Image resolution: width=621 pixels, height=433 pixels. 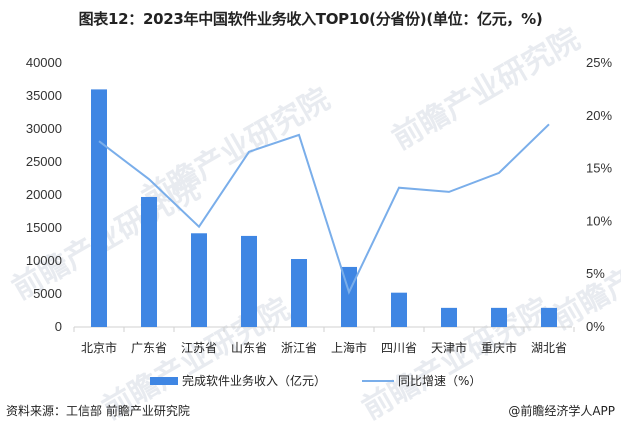 What do you see at coordinates (44, 260) in the screenshot?
I see `left-axis-tick-label: 10000` at bounding box center [44, 260].